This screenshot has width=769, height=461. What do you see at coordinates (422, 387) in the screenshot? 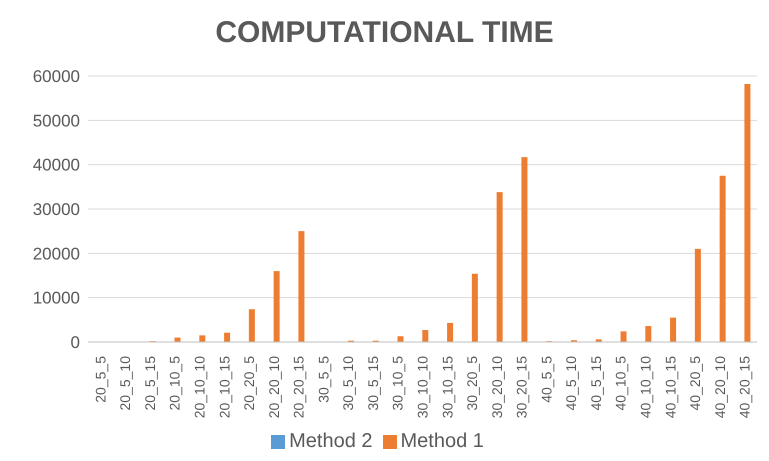
I see `x-tick-label: 30_10_10` at bounding box center [422, 387].